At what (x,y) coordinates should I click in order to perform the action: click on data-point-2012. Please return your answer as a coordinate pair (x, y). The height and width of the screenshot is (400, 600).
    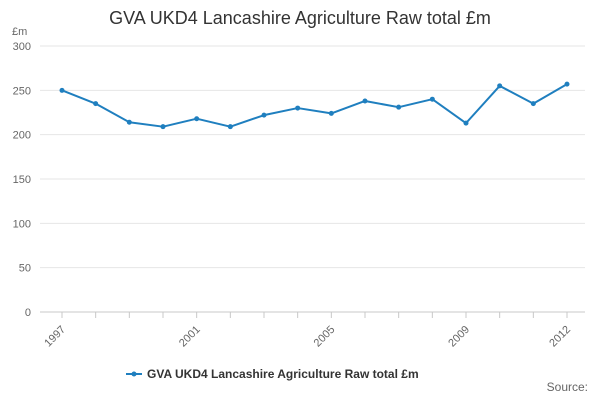
    Looking at the image, I should click on (567, 84).